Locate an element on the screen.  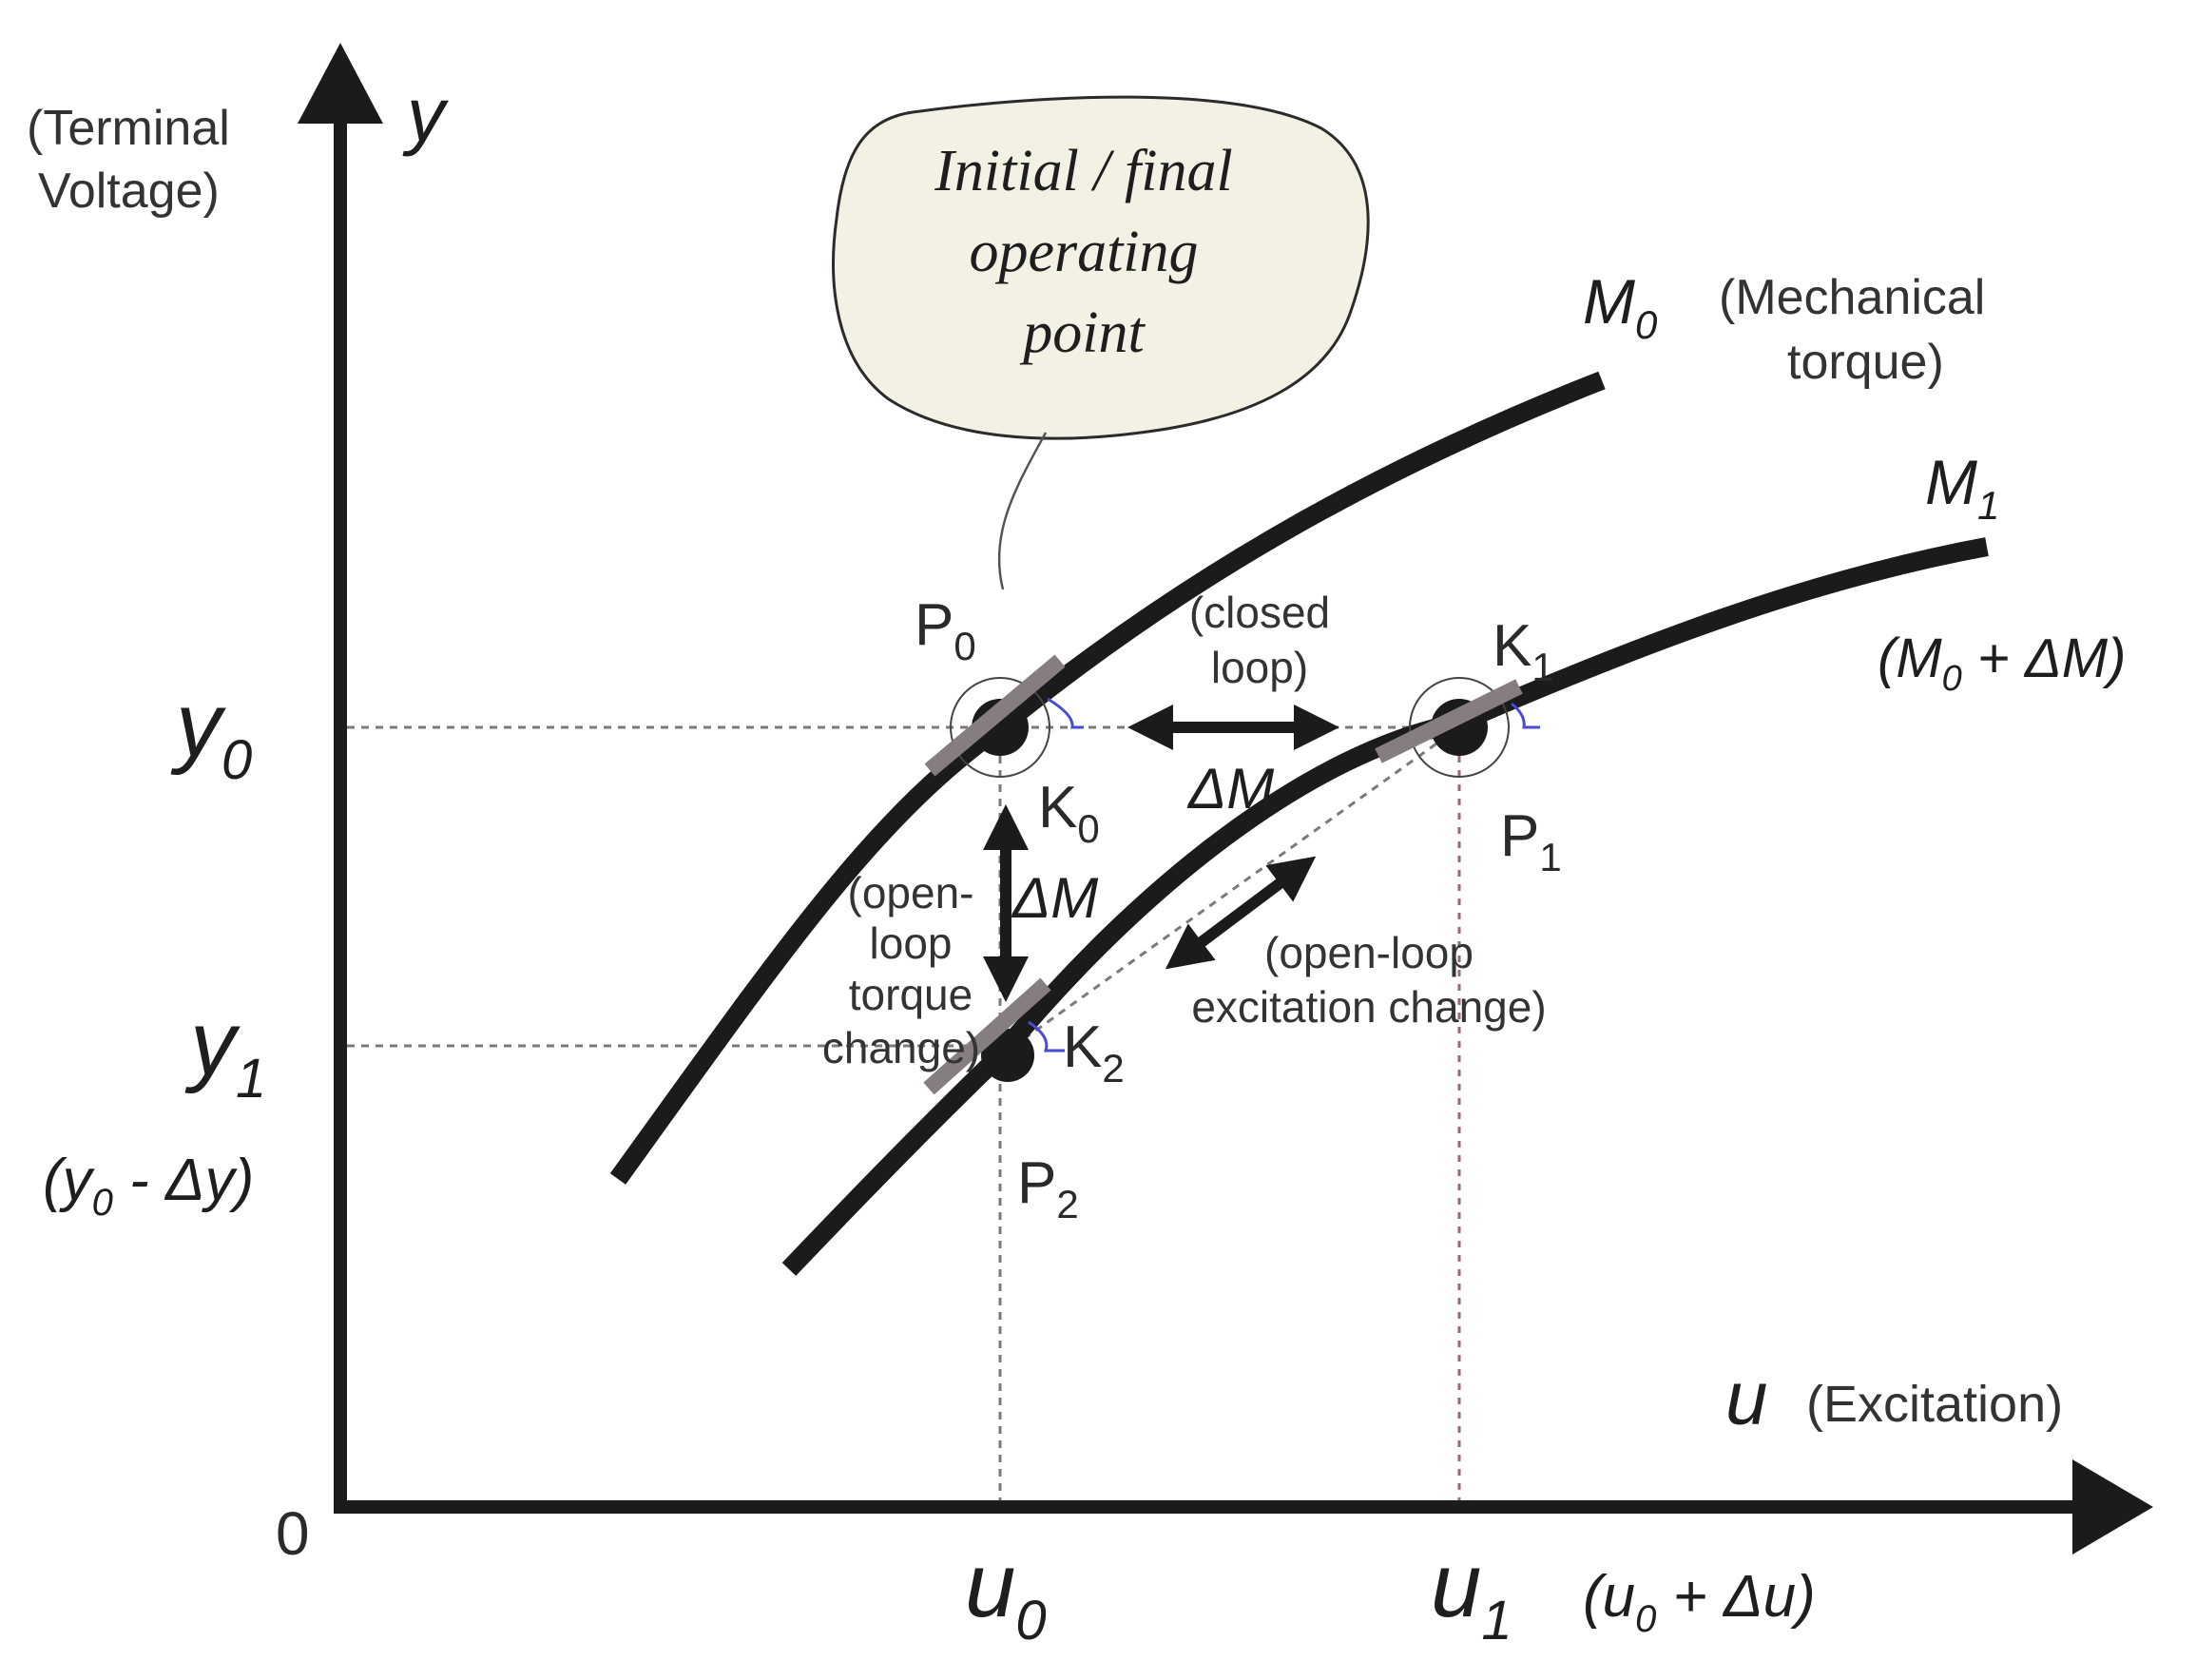
y-axis-arrowhead is located at coordinates (340, 83).